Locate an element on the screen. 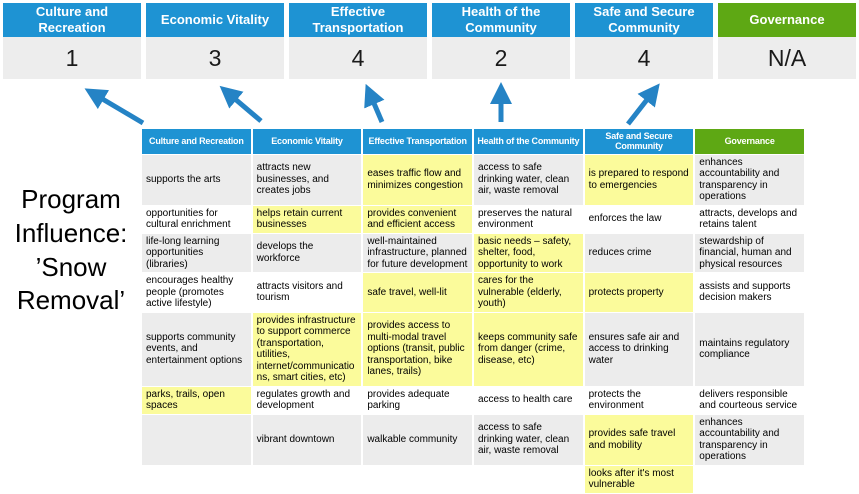 The image size is (859, 494). matrix-cell: walkable community is located at coordinates (417, 439).